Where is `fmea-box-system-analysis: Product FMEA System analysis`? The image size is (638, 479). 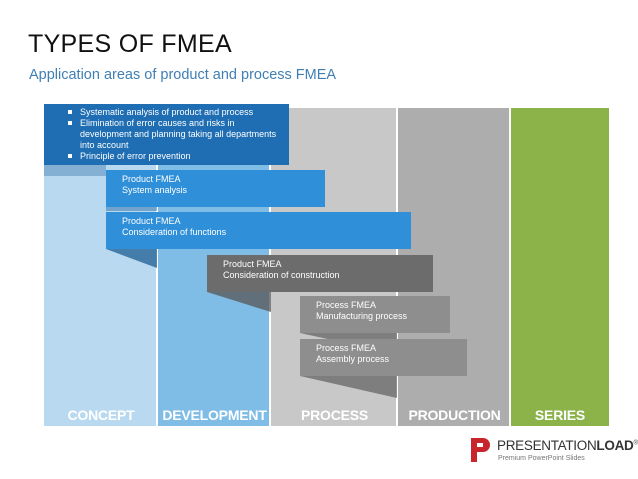 fmea-box-system-analysis: Product FMEA System analysis is located at coordinates (215, 188).